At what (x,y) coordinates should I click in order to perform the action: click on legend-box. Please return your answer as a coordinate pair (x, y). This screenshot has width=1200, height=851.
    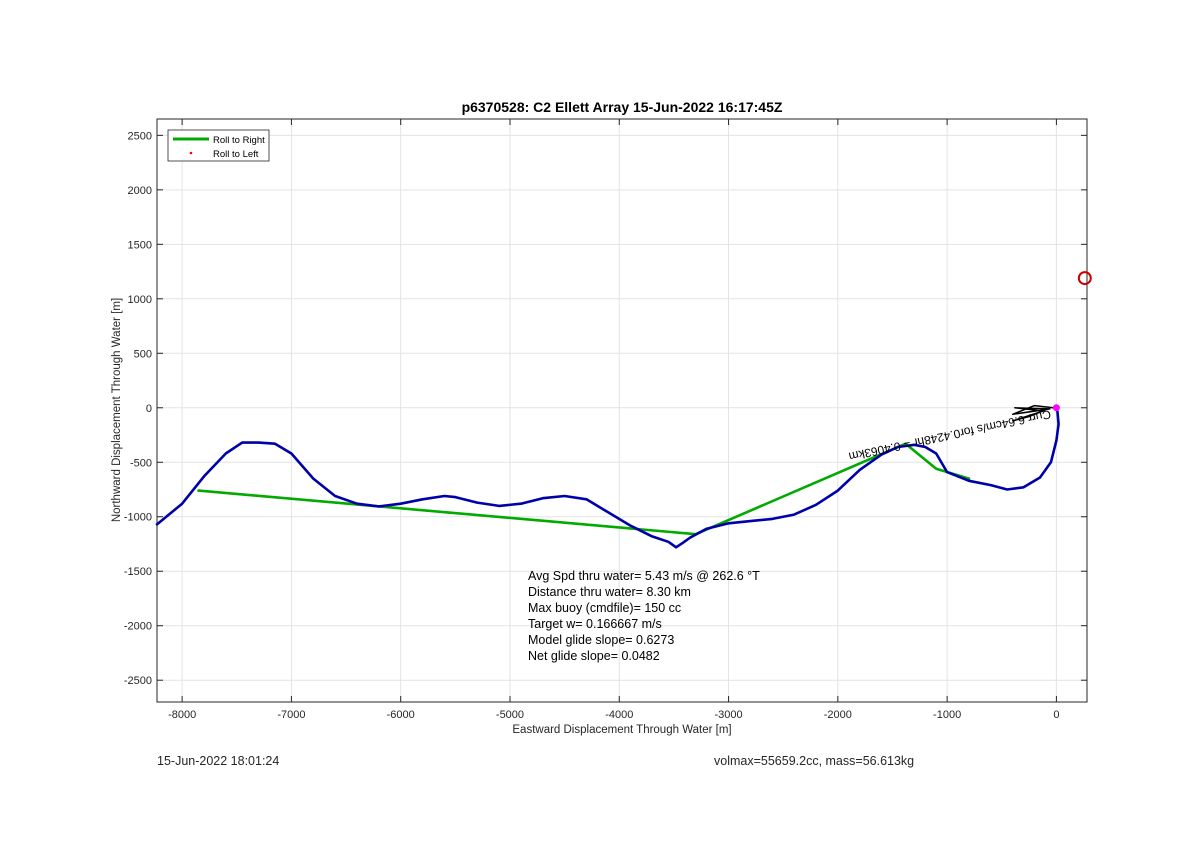
    Looking at the image, I should click on (218, 145).